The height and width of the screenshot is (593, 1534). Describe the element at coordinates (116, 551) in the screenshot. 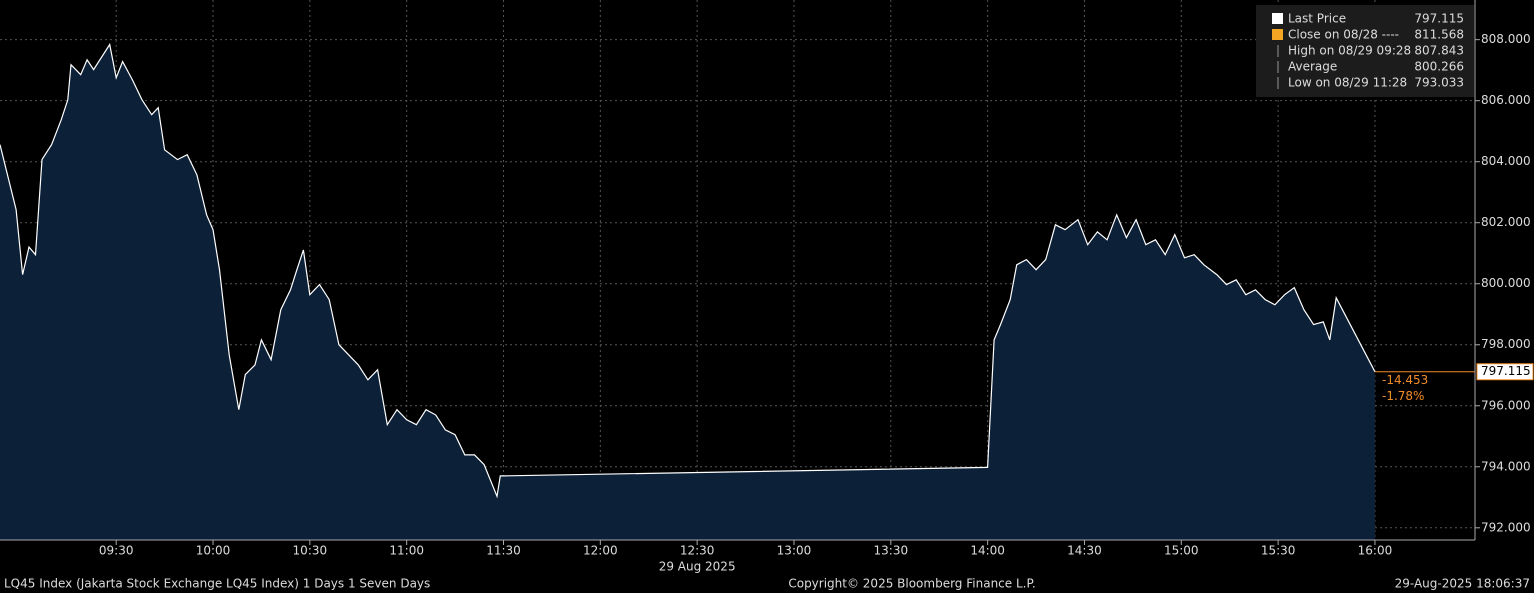

I see `x-tick-label: 09:30` at that location.